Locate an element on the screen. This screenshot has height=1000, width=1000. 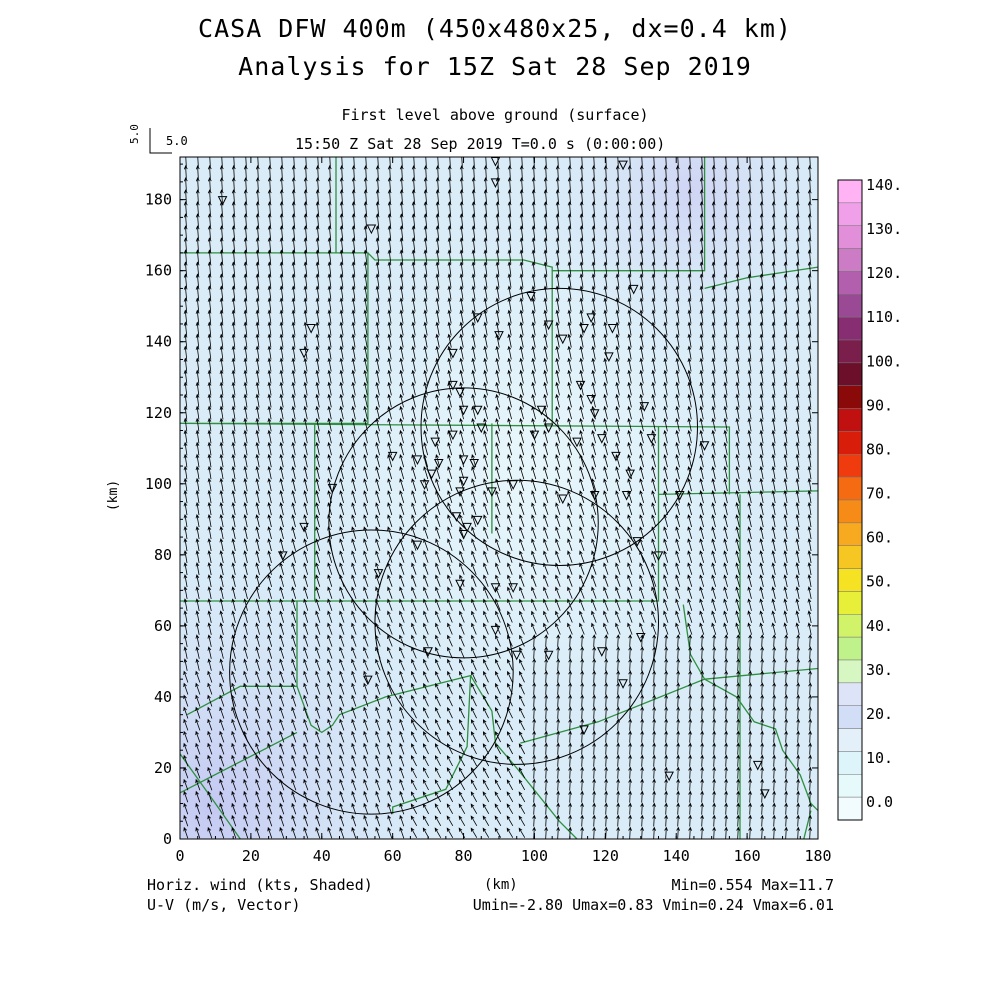
field-min-max: Min=0.554 Max=11.7 is located at coordinates (752, 885).